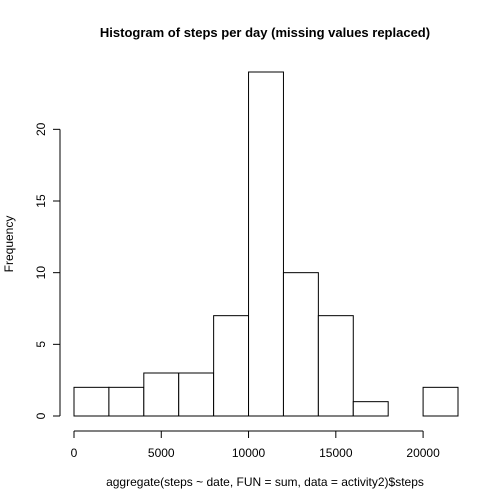 The image size is (504, 504). What do you see at coordinates (336, 453) in the screenshot?
I see `x-tick-label: 15000` at bounding box center [336, 453].